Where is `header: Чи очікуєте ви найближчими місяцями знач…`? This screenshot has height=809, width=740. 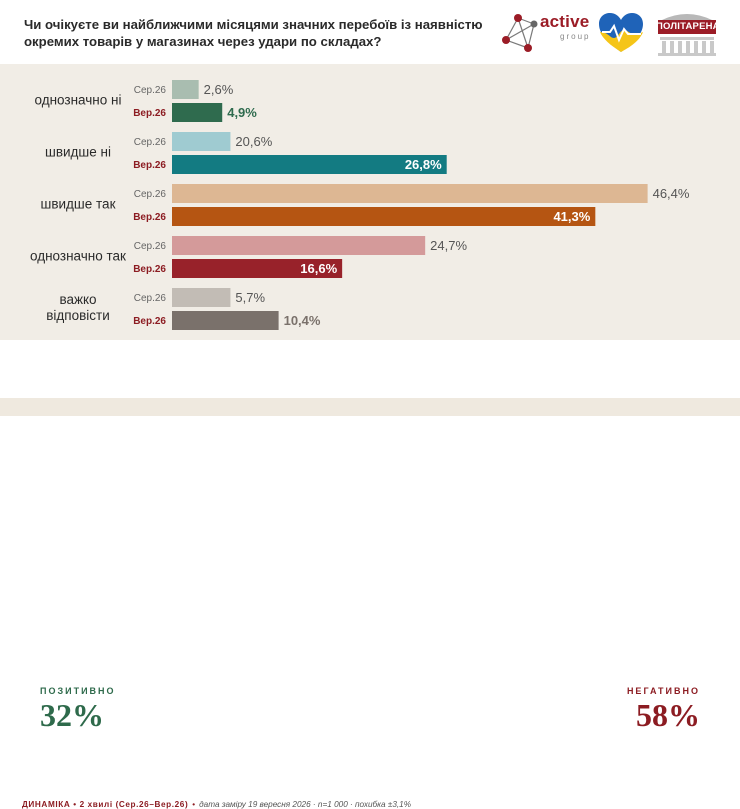
header: Чи очікуєте ви найближчими місяцями знач… is located at coordinates (370, 32).